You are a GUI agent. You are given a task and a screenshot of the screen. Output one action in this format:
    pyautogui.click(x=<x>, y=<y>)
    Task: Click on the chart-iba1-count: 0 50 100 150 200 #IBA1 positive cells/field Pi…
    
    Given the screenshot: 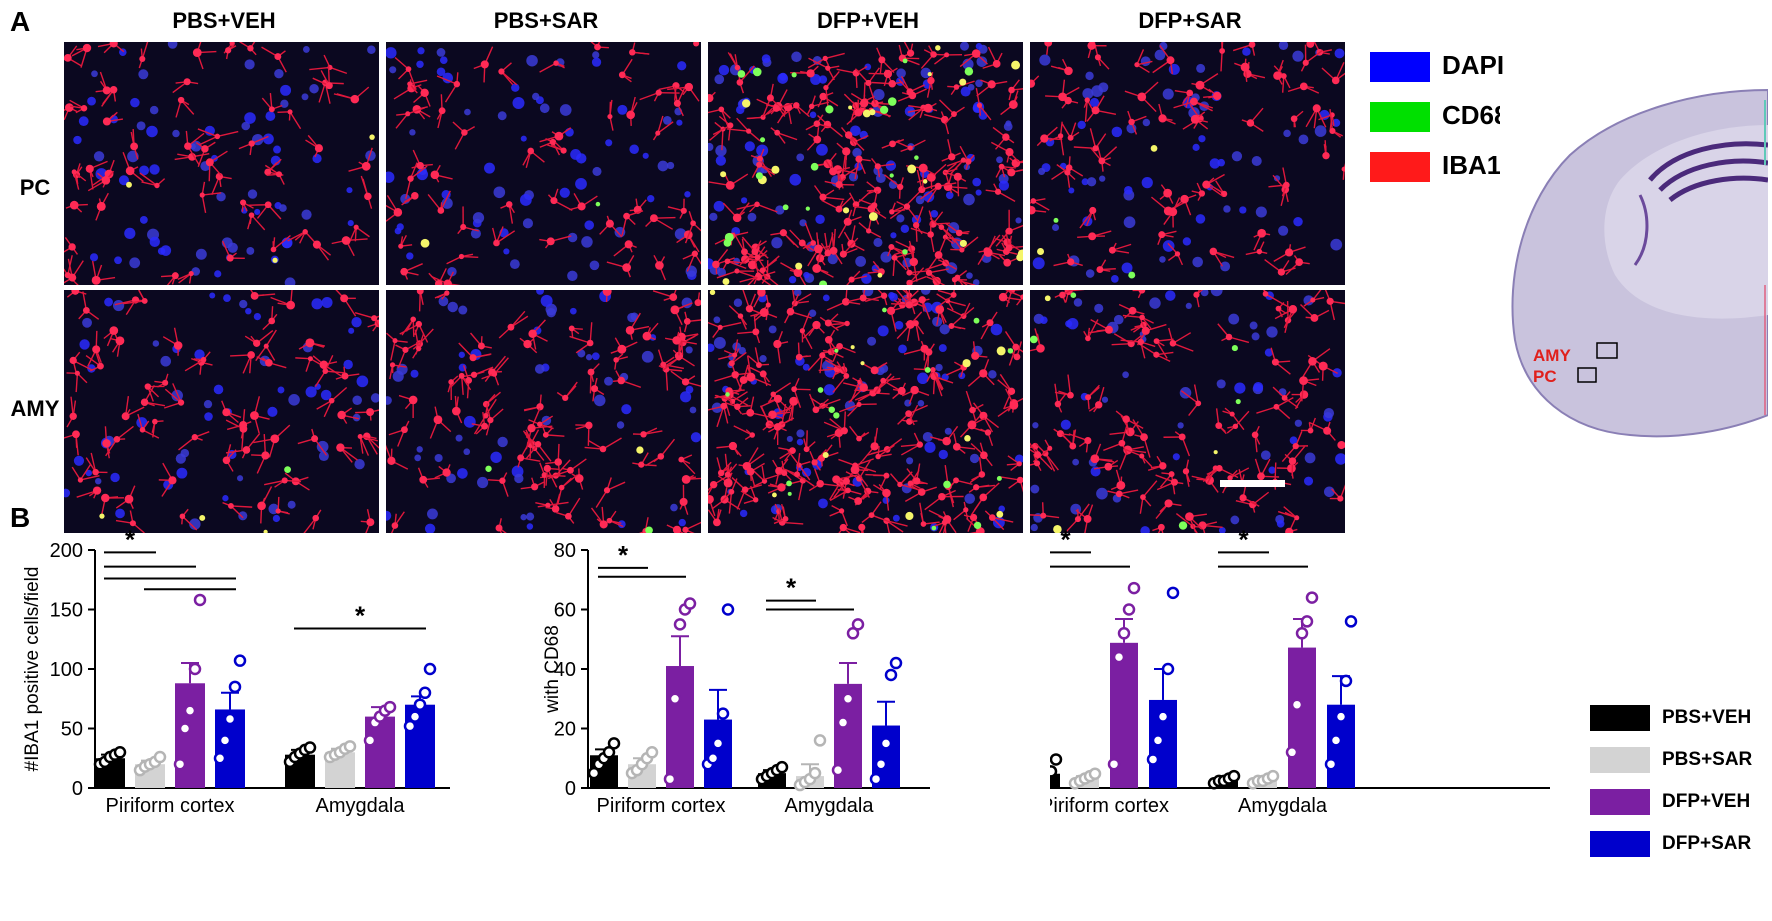 What is the action you would take?
    pyautogui.click(x=236, y=673)
    